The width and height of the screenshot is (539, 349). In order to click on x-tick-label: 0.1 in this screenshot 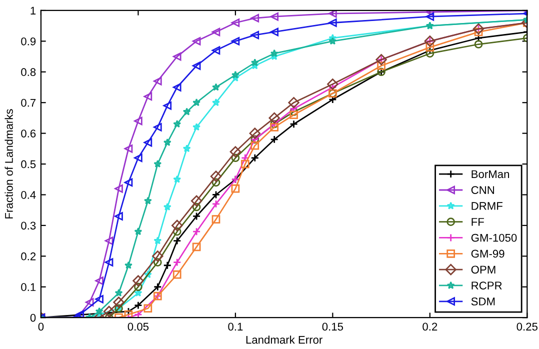, I will do `click(235, 326)`.